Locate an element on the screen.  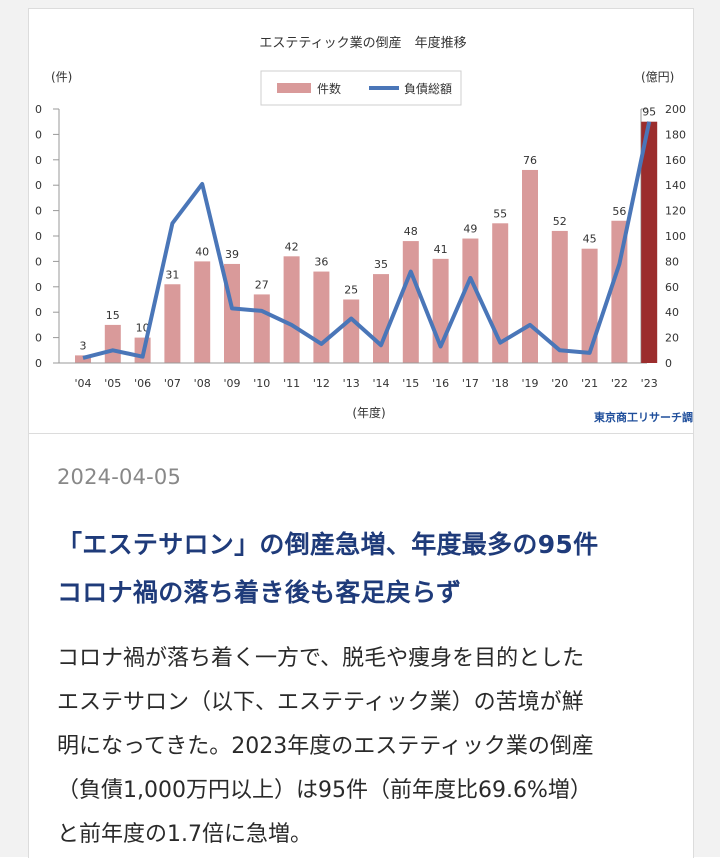
x-tick-label: '12 is located at coordinates (321, 383).